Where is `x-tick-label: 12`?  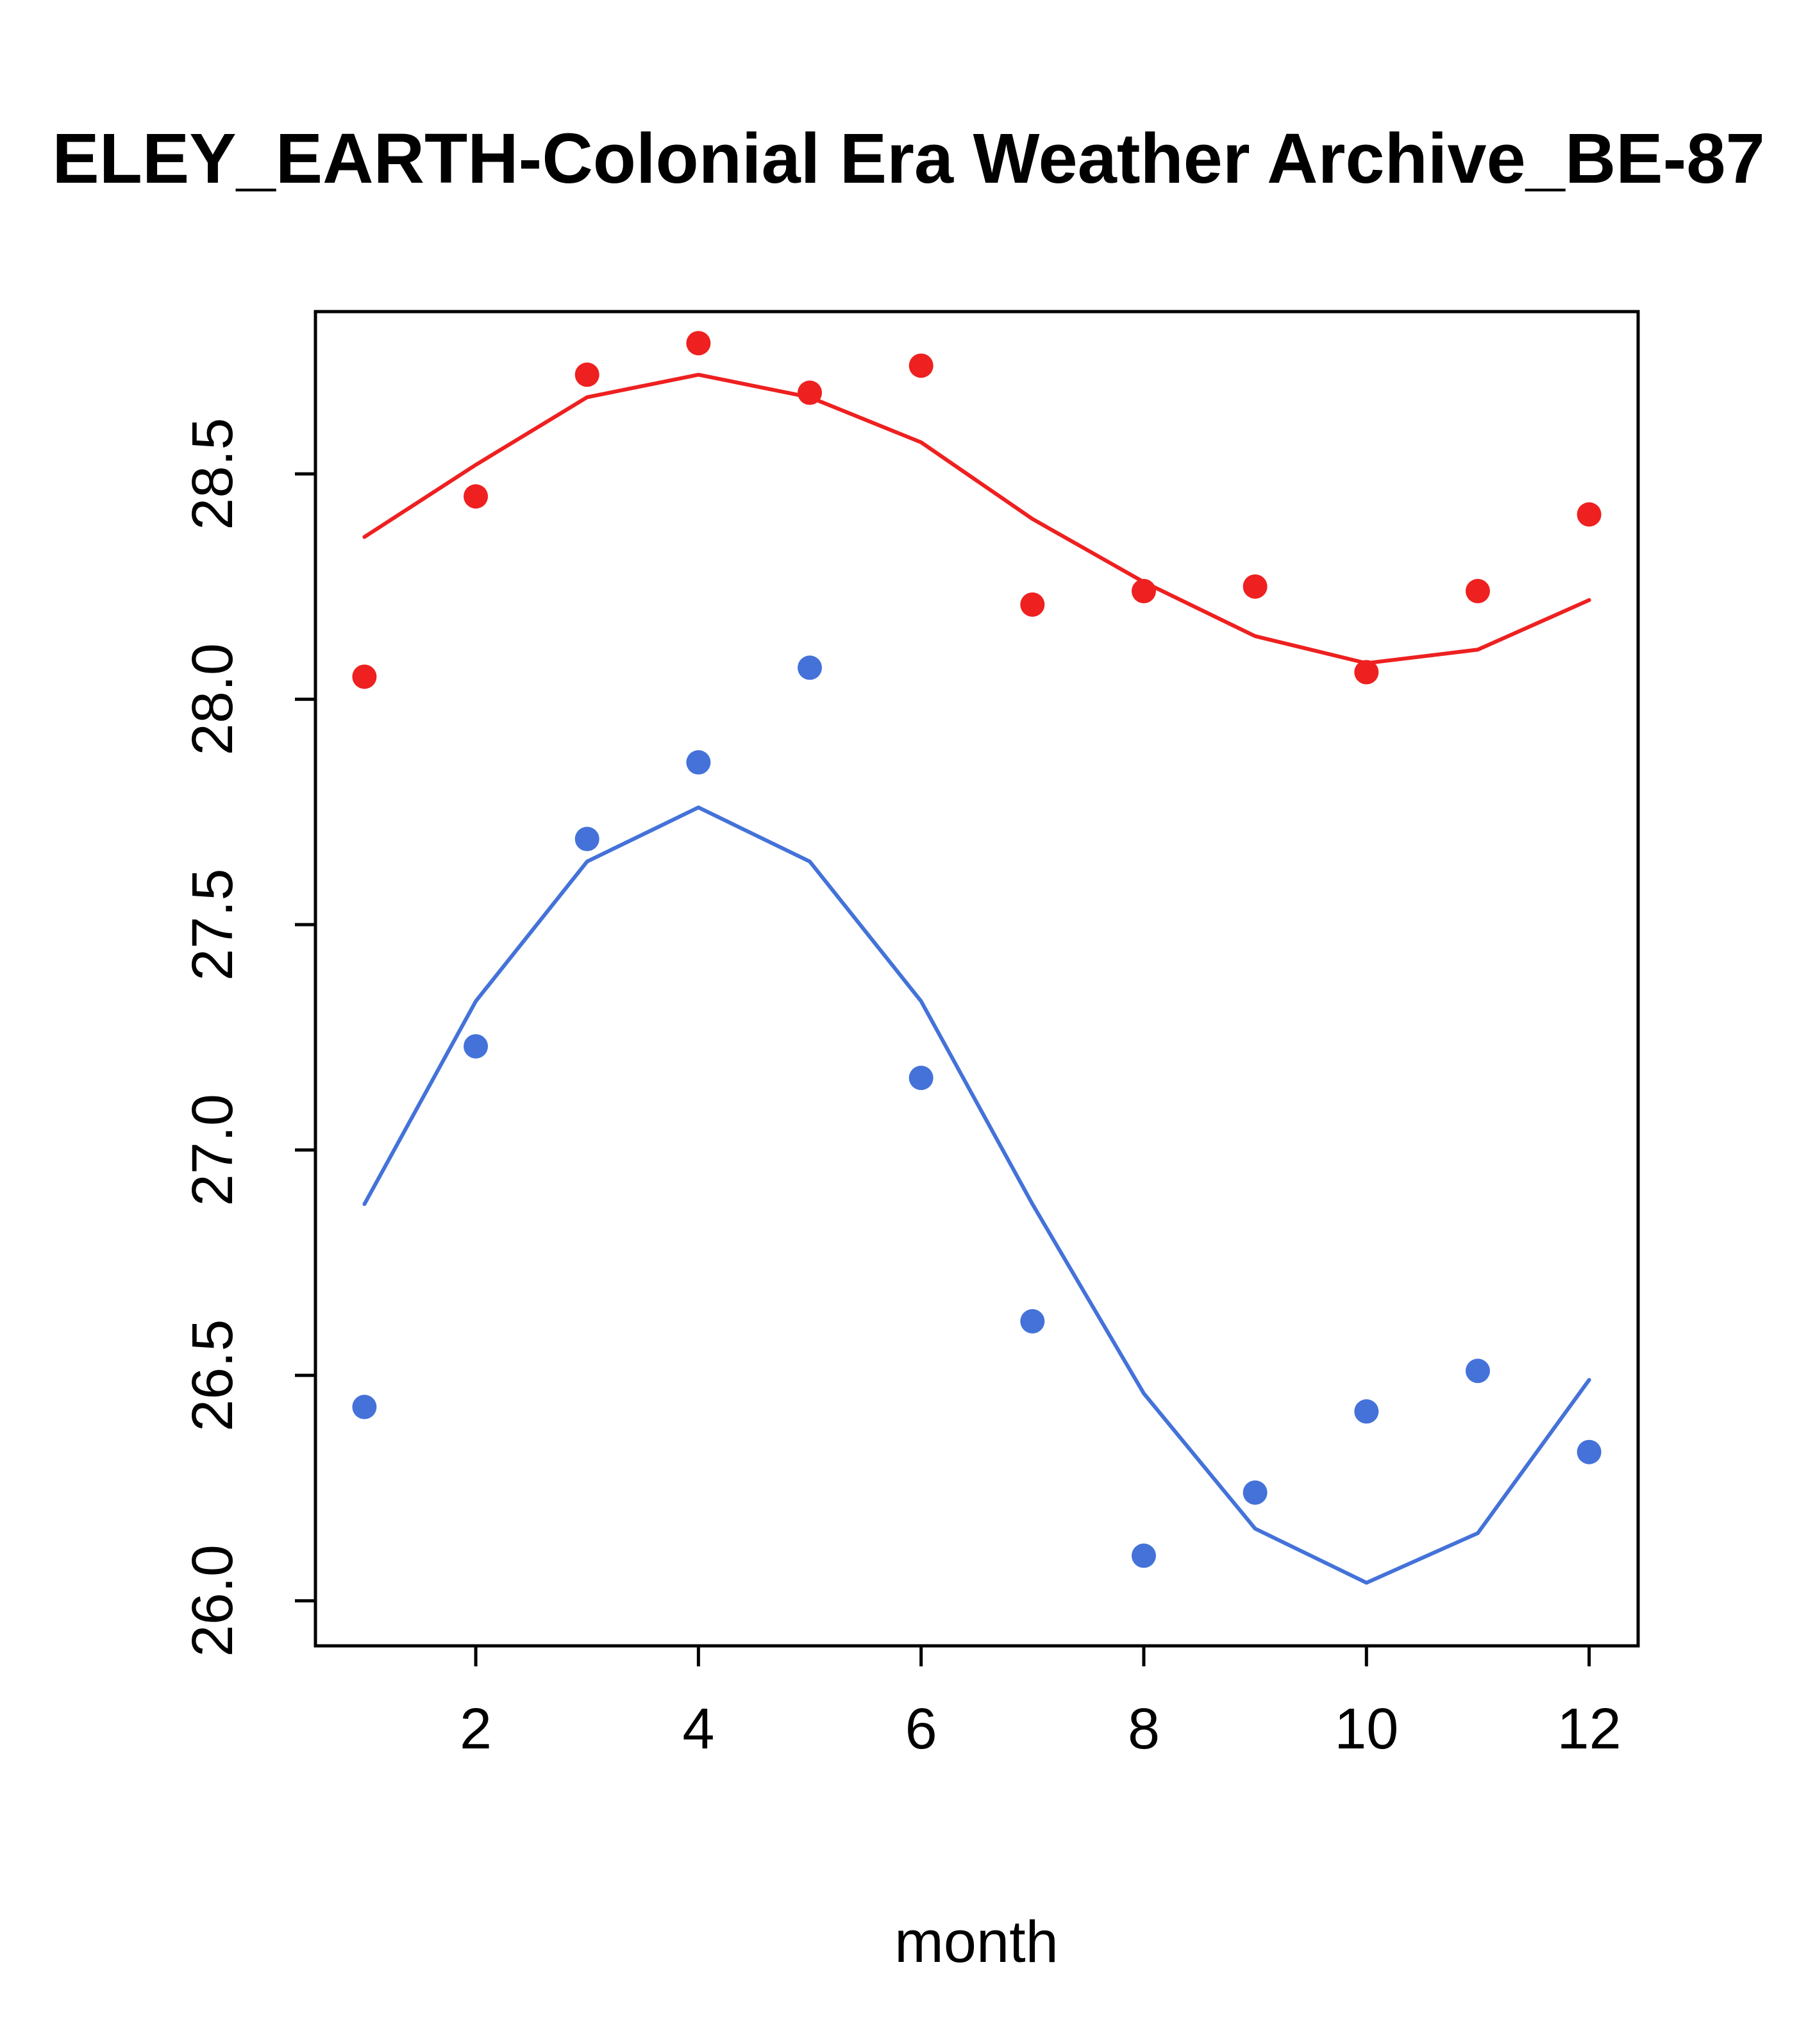 x-tick-label: 12 is located at coordinates (1589, 1729).